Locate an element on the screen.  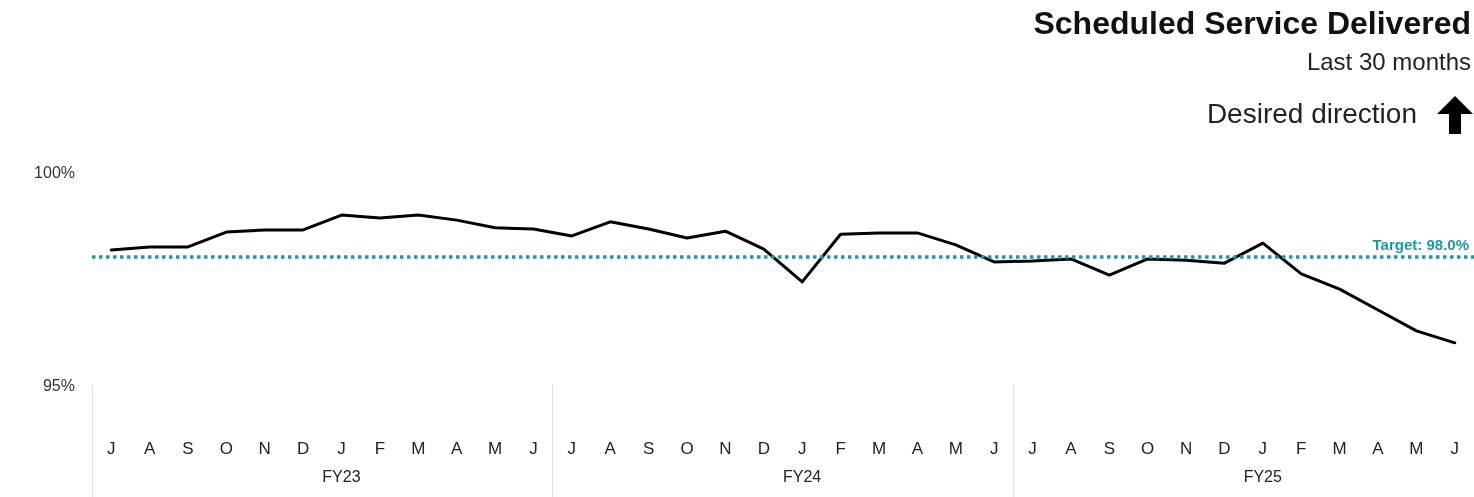
text: FY24 is located at coordinates (802, 476).